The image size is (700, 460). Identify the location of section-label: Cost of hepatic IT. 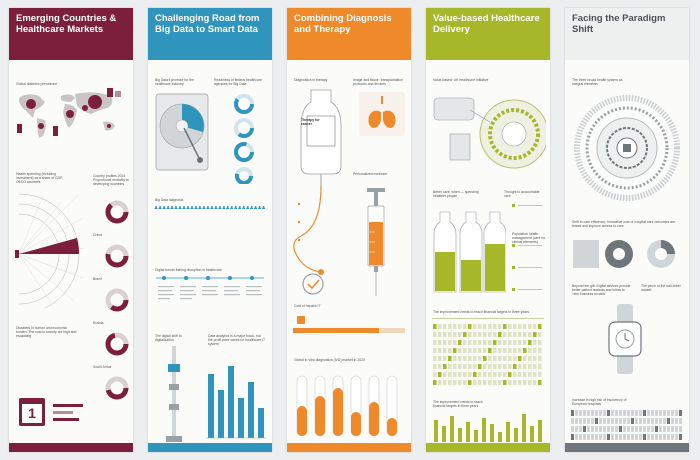
(307, 306).